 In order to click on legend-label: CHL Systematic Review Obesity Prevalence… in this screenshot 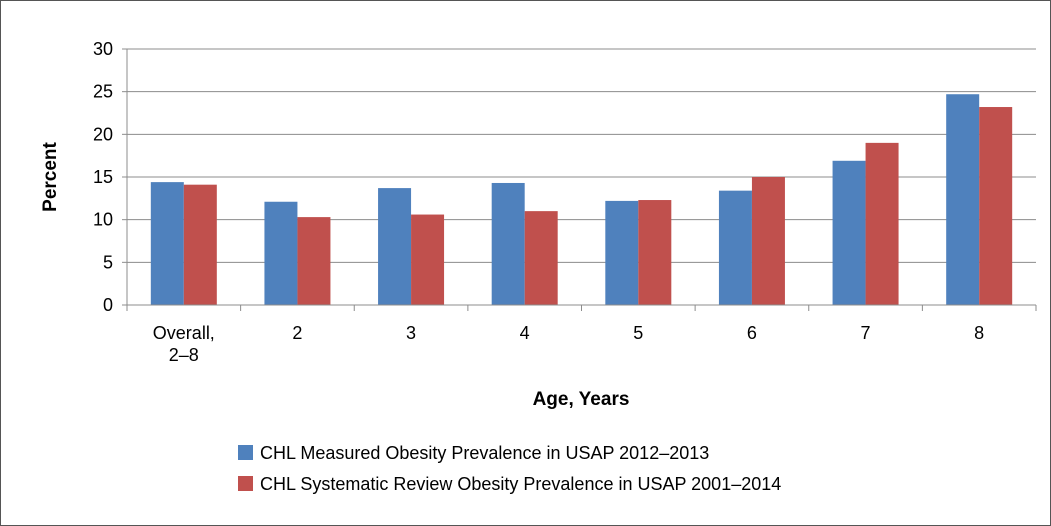, I will do `click(520, 484)`.